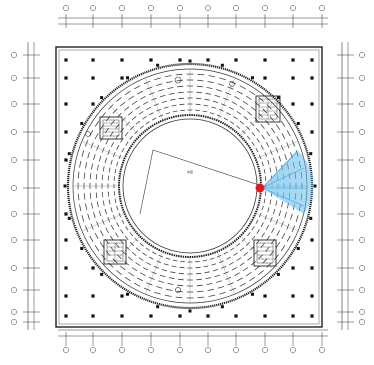 The image size is (374, 365). Describe the element at coordinates (260, 188) in the screenshot. I see `location-marker` at that location.